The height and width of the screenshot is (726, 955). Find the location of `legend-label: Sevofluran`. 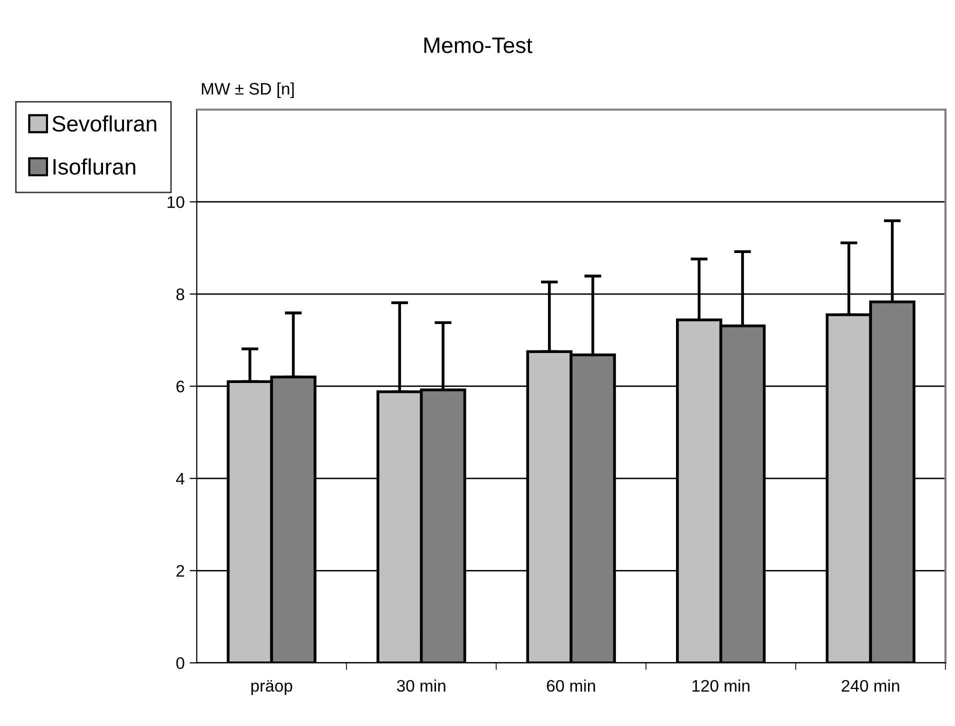

legend-label: Sevofluran is located at coordinates (104, 123).